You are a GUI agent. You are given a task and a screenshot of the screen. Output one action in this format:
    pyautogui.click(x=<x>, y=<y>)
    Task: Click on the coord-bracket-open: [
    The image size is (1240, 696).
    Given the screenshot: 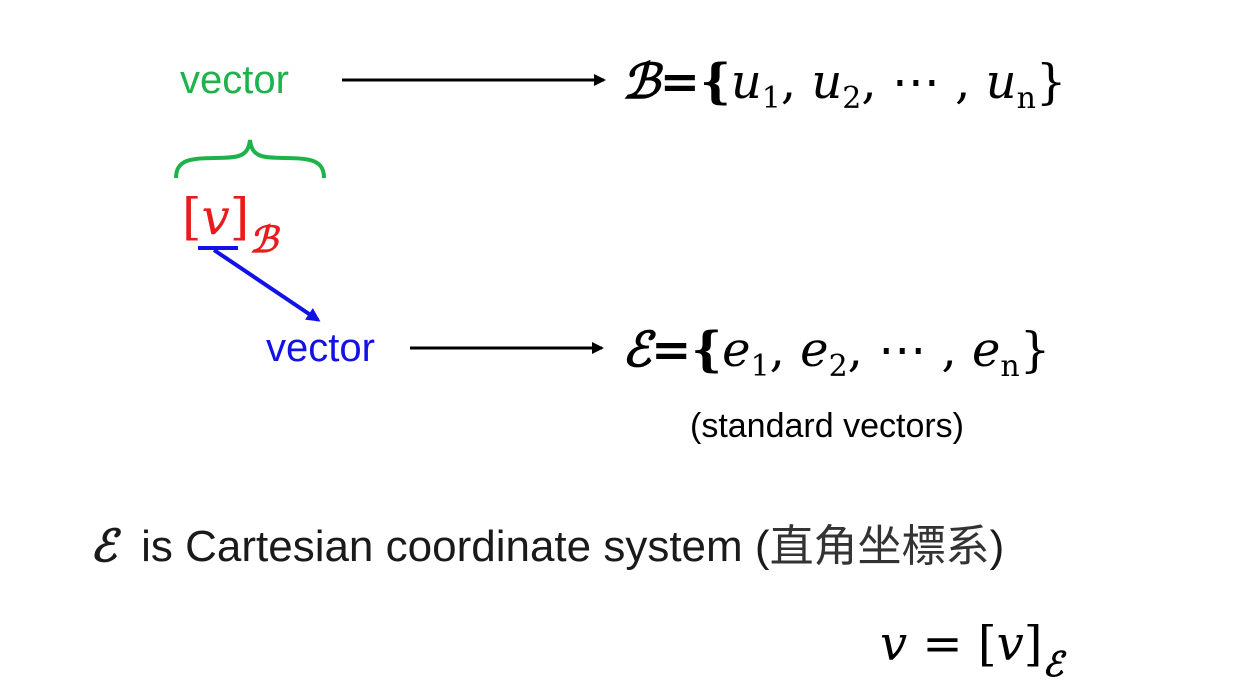 What is the action you would take?
    pyautogui.click(x=192, y=217)
    